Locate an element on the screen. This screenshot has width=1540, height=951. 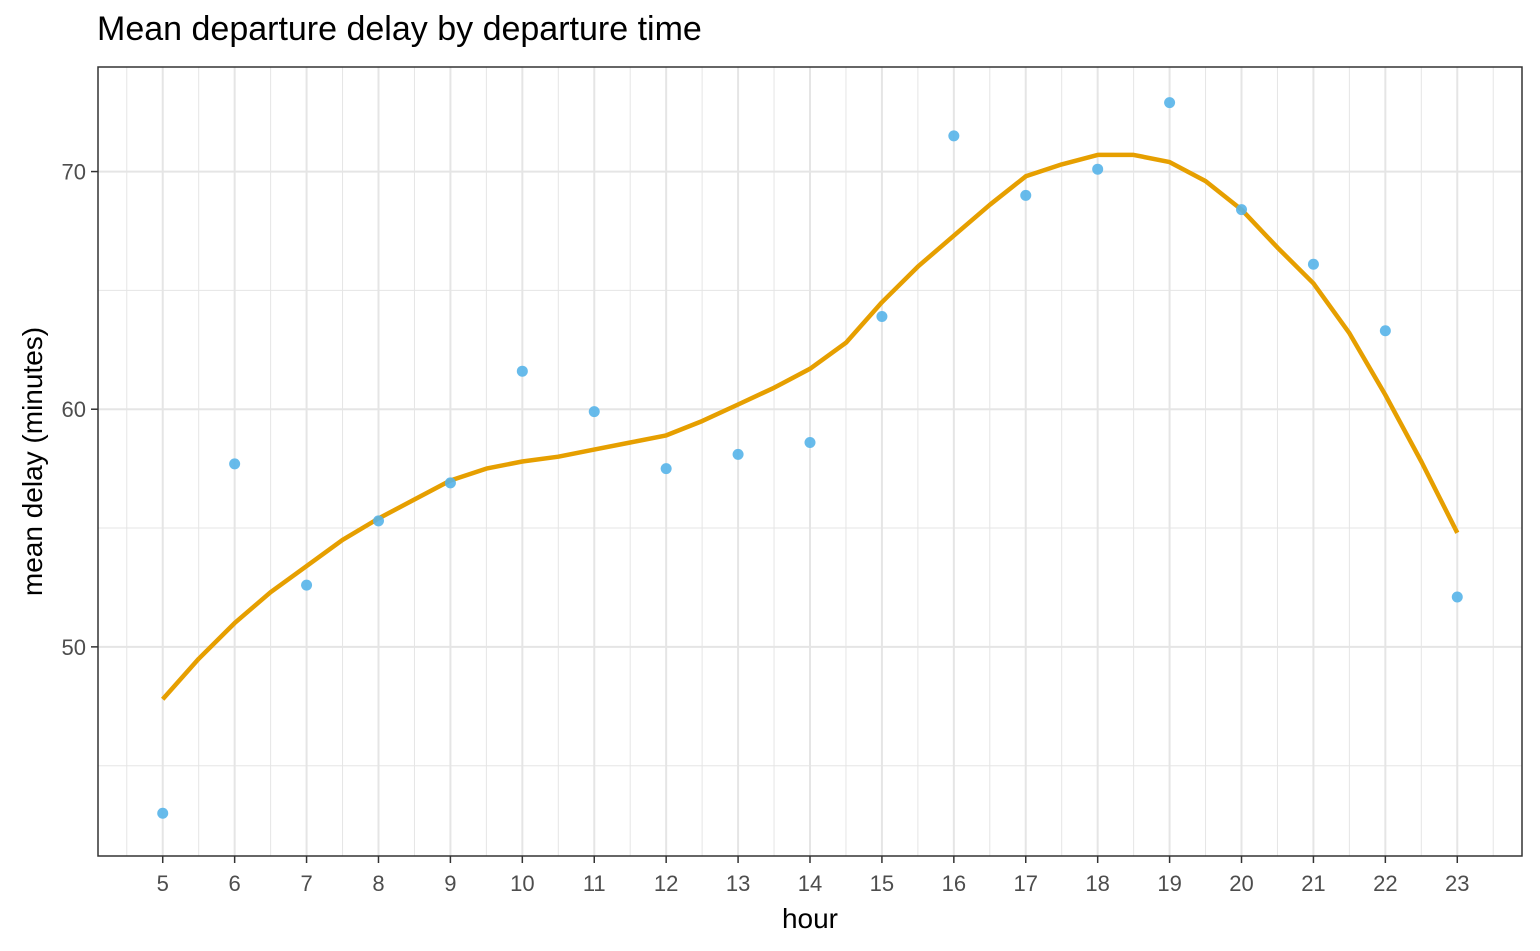
x-tick-label: 8 is located at coordinates (378, 883).